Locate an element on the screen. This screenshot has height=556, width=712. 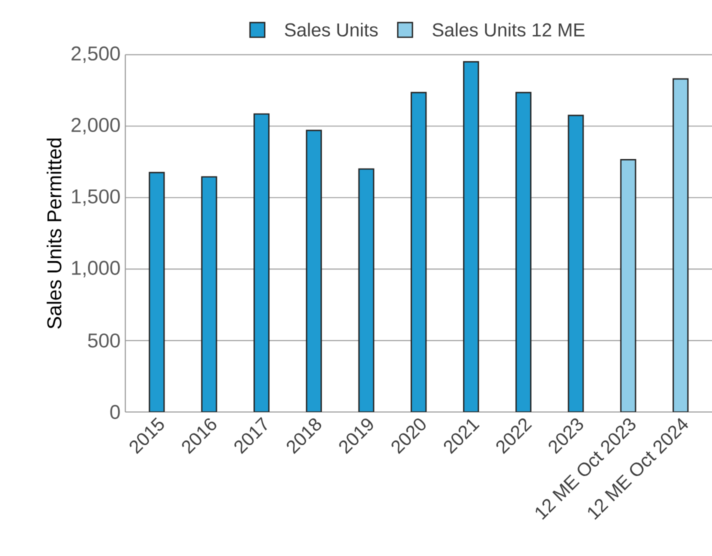
legend-label: Sales Units is located at coordinates (331, 29).